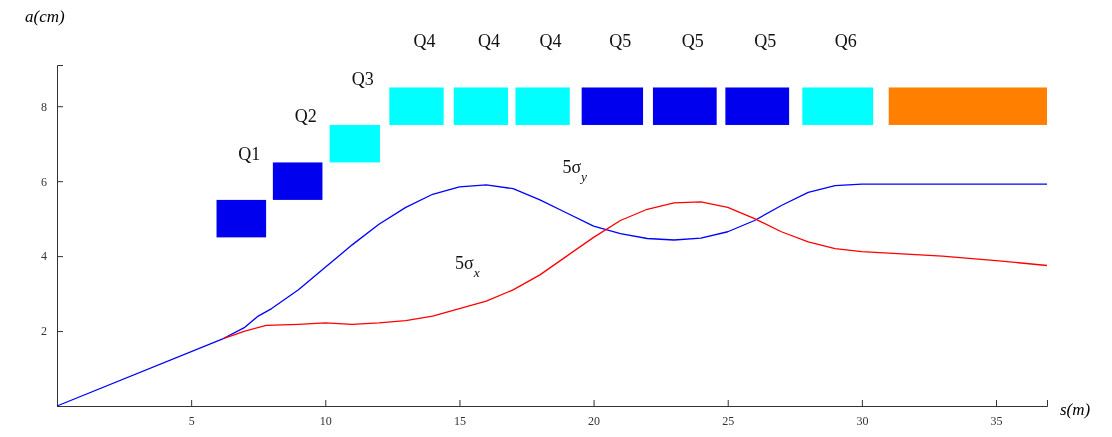 The height and width of the screenshot is (437, 1112). I want to click on x-tick-label: 15, so click(459, 420).